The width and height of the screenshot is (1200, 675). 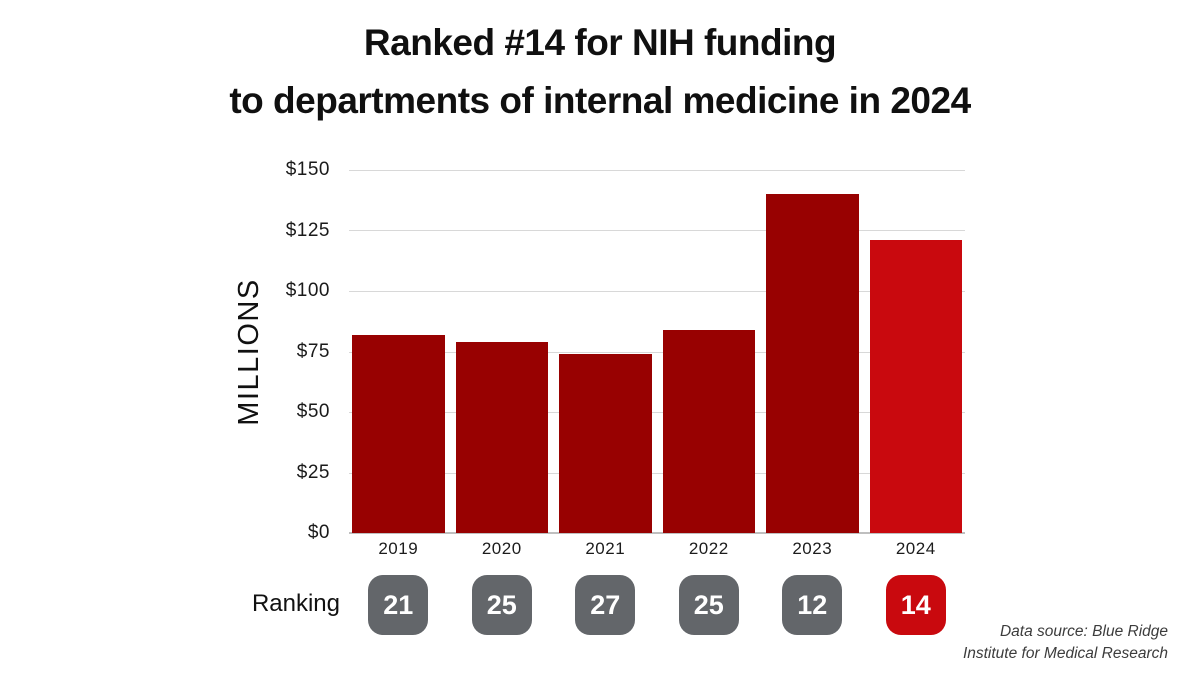 I want to click on bar-slot-2022, so click(x=708, y=351).